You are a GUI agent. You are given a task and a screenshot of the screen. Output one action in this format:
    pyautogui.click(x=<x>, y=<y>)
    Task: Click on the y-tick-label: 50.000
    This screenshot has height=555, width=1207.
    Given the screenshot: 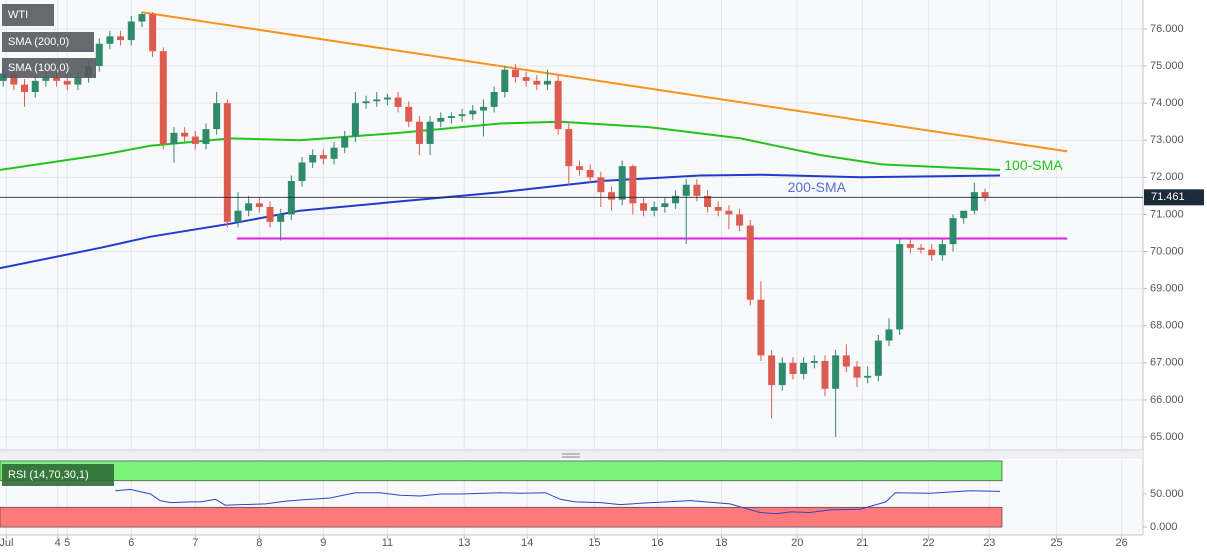 What is the action you would take?
    pyautogui.click(x=1167, y=494)
    